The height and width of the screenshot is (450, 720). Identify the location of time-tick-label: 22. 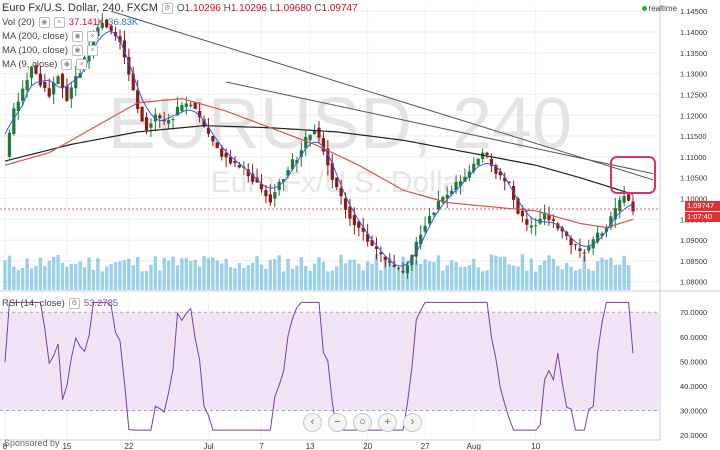
(128, 446).